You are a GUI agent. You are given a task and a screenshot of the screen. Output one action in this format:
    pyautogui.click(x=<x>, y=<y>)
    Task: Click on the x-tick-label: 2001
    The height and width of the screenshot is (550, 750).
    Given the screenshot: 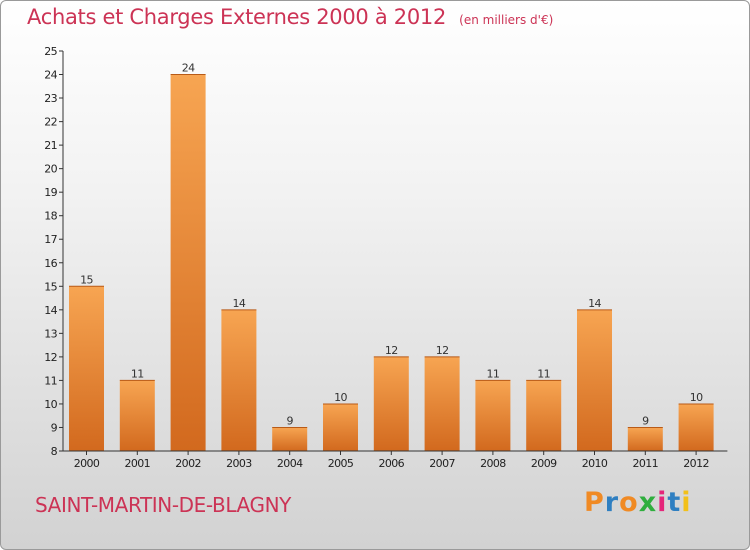 What is the action you would take?
    pyautogui.click(x=137, y=463)
    